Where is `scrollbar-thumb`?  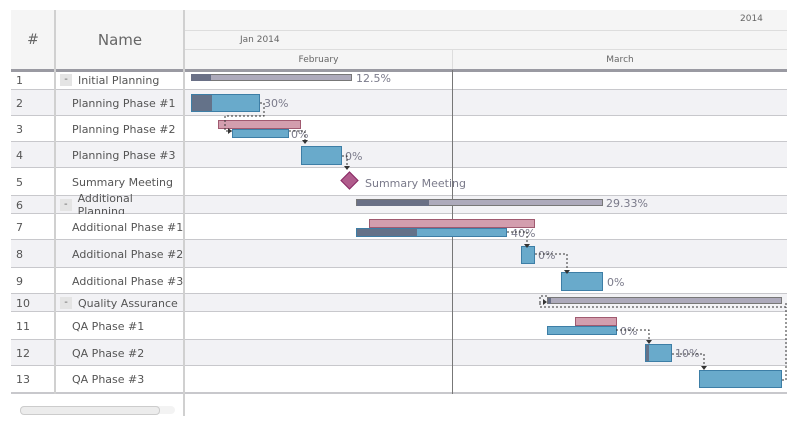
scrollbar-thumb is located at coordinates (90, 410).